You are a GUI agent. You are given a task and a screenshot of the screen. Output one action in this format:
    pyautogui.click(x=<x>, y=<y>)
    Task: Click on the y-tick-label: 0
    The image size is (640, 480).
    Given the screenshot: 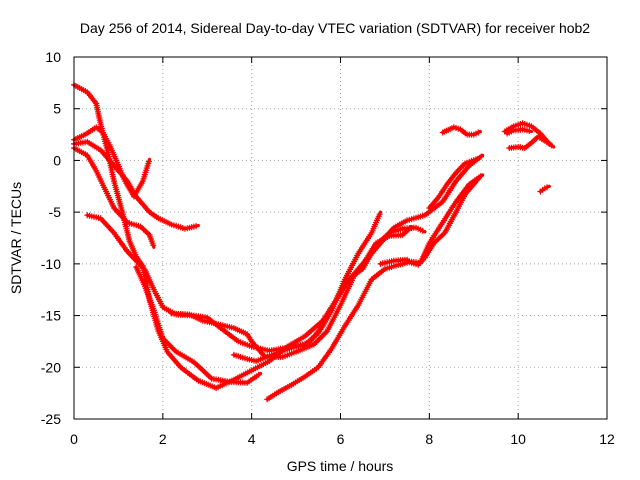 What is the action you would take?
    pyautogui.click(x=57, y=160)
    